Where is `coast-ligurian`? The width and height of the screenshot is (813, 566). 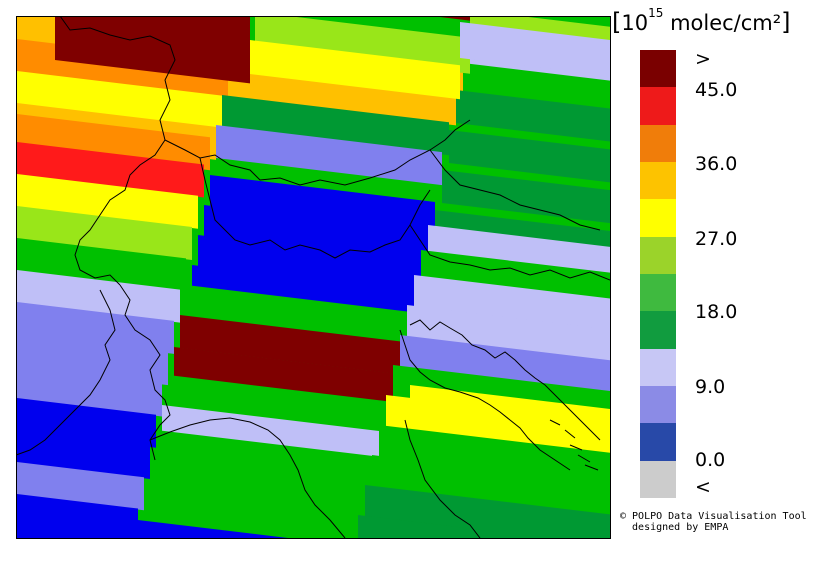
coast-ligurian is located at coordinates (247, 477).